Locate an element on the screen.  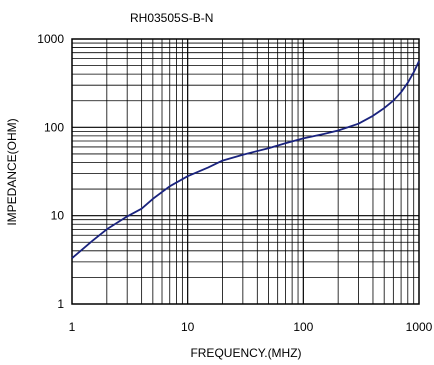
x-tick-label: 10 is located at coordinates (188, 327).